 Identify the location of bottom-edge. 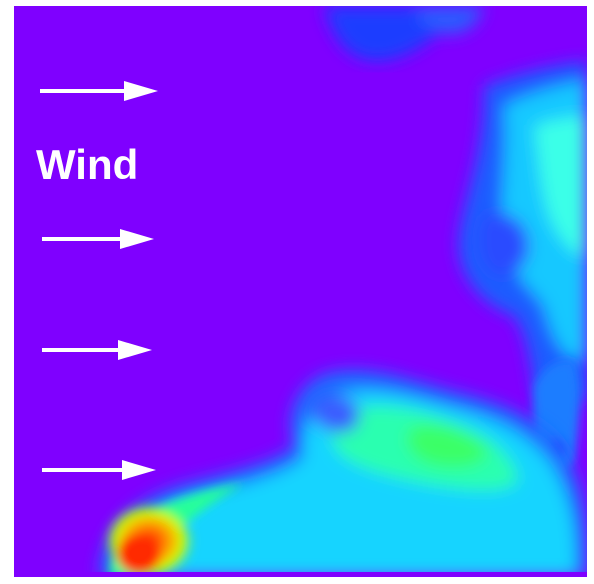
(300, 574).